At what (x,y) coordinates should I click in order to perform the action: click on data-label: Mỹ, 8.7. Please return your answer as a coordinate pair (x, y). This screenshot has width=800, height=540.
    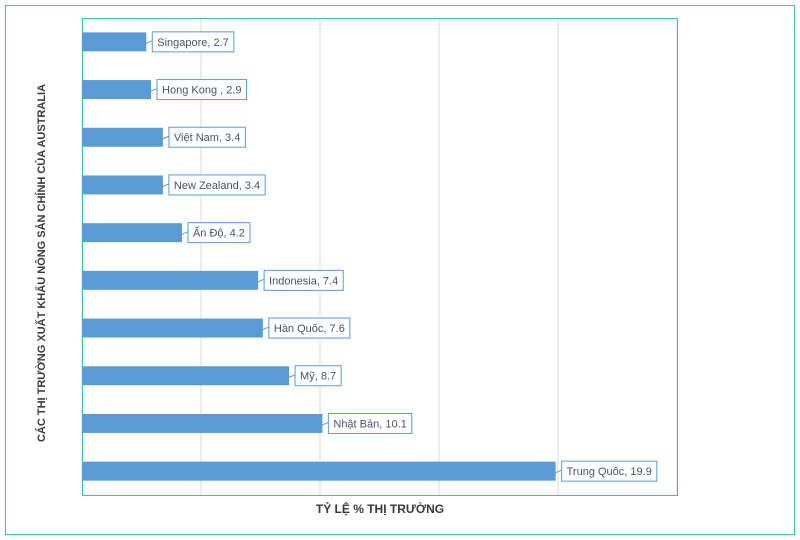
    Looking at the image, I should click on (318, 377).